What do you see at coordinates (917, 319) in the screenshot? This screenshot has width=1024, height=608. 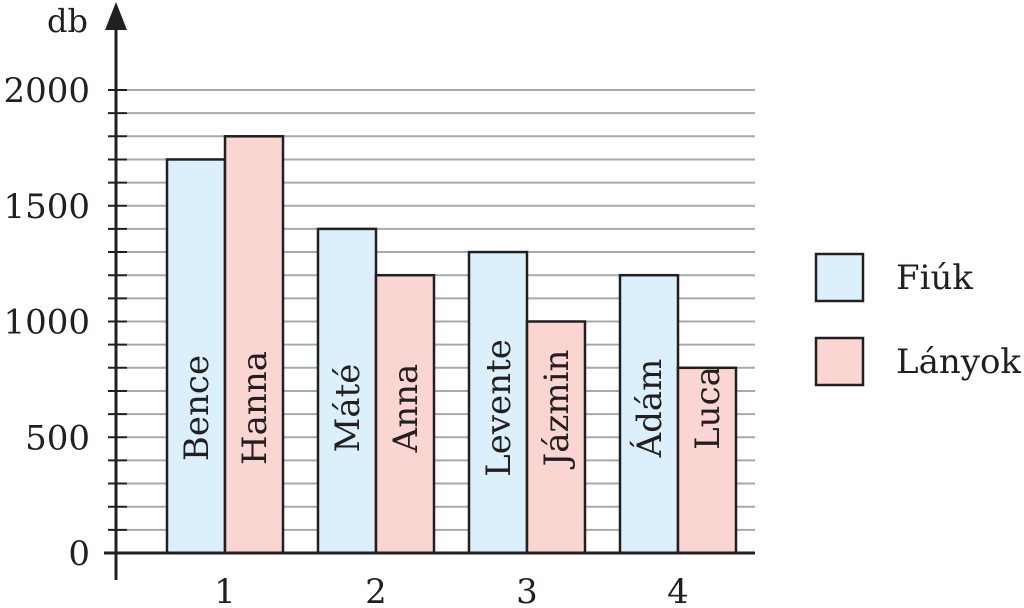 I see `legend: Fiúk Lányok` at bounding box center [917, 319].